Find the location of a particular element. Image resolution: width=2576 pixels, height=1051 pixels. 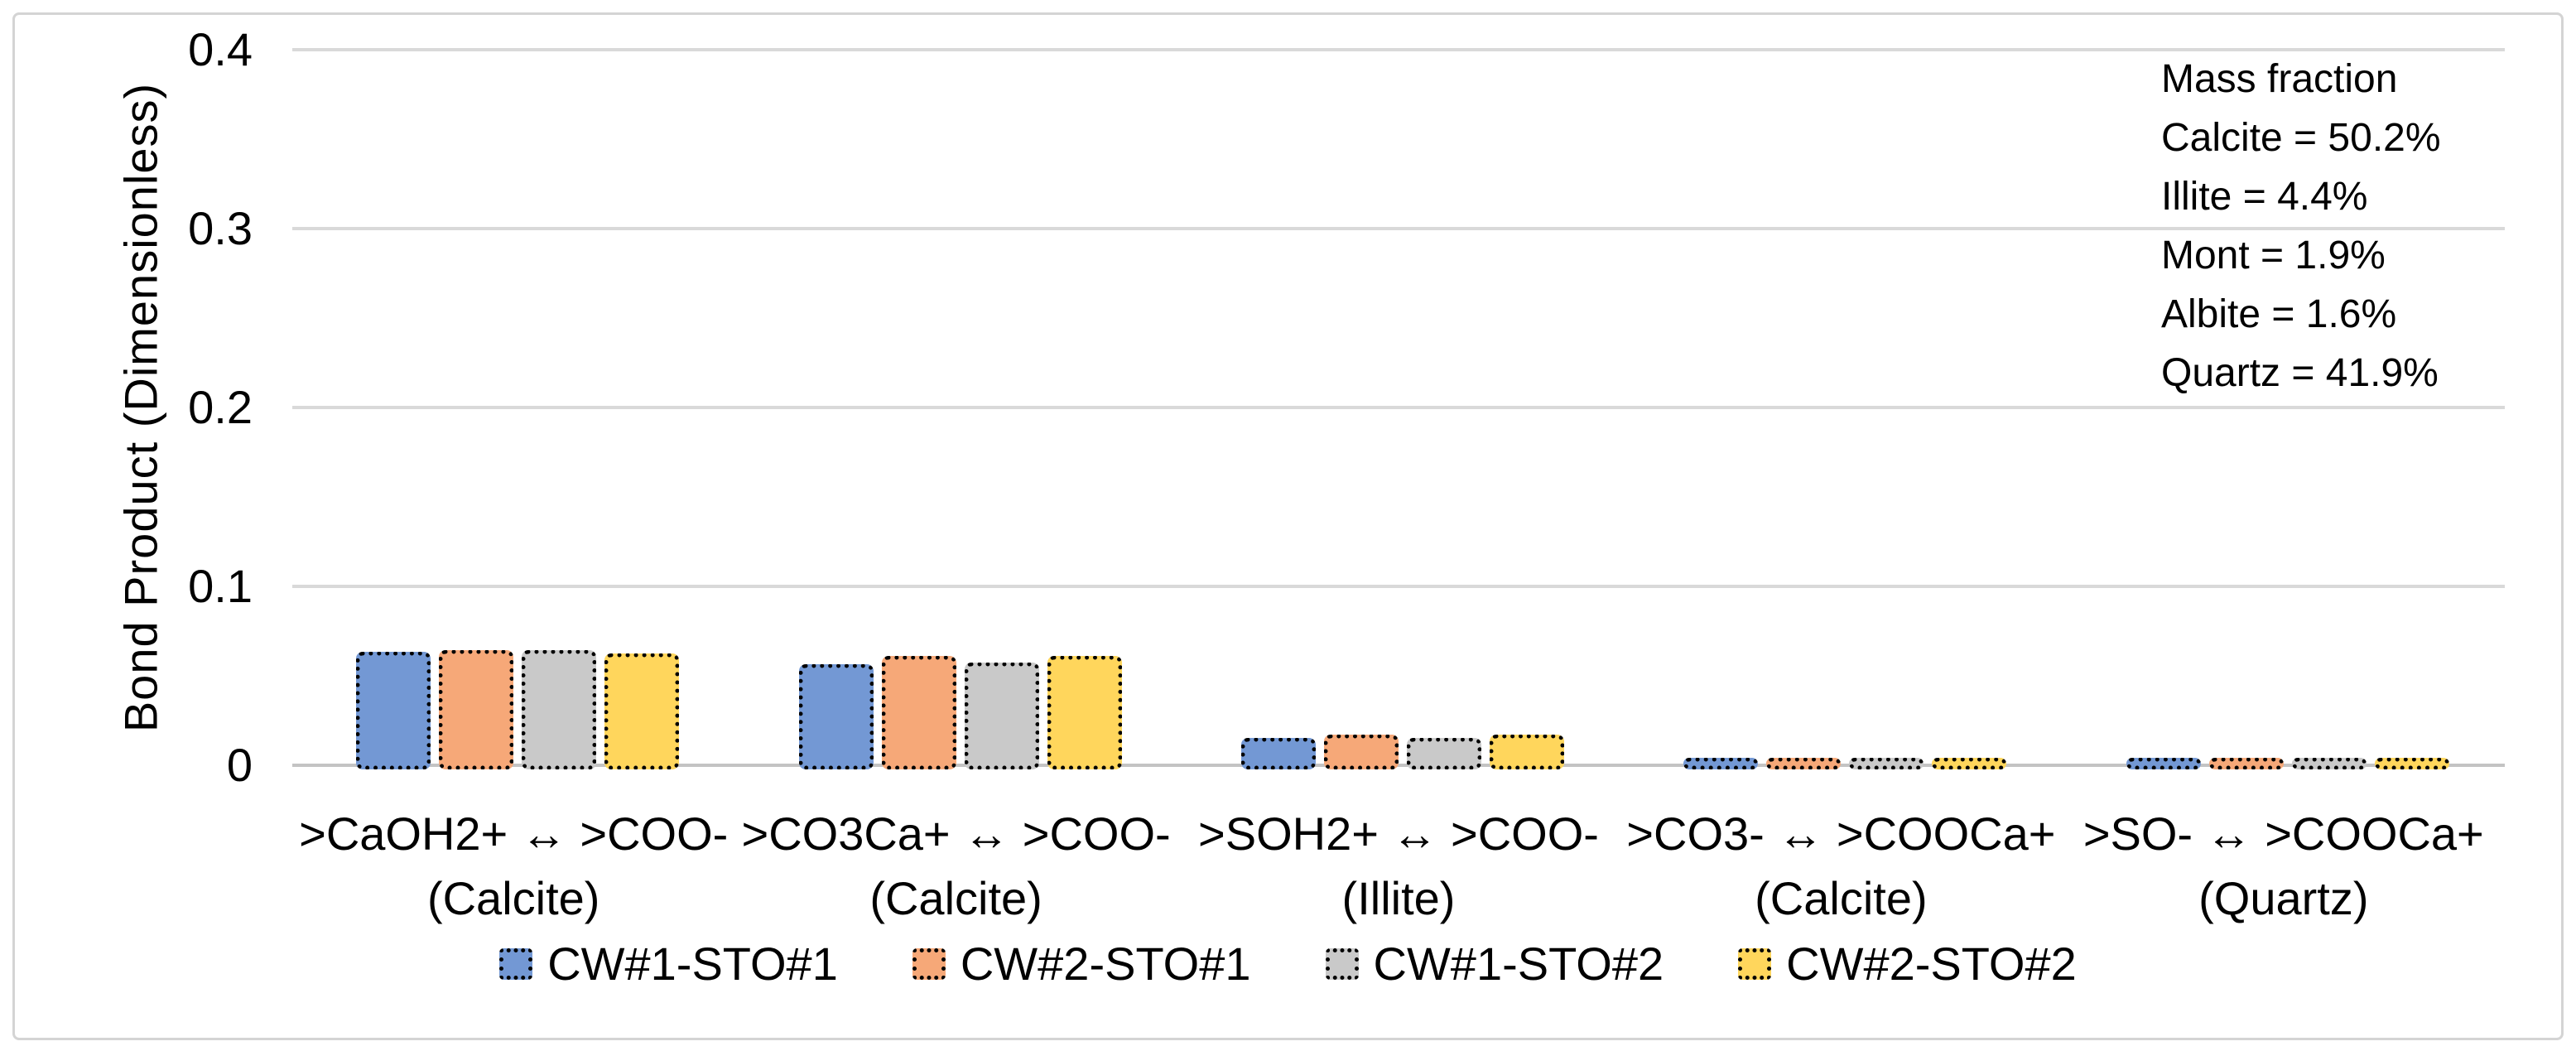

y-tick-label: 0.1 is located at coordinates (220, 586).